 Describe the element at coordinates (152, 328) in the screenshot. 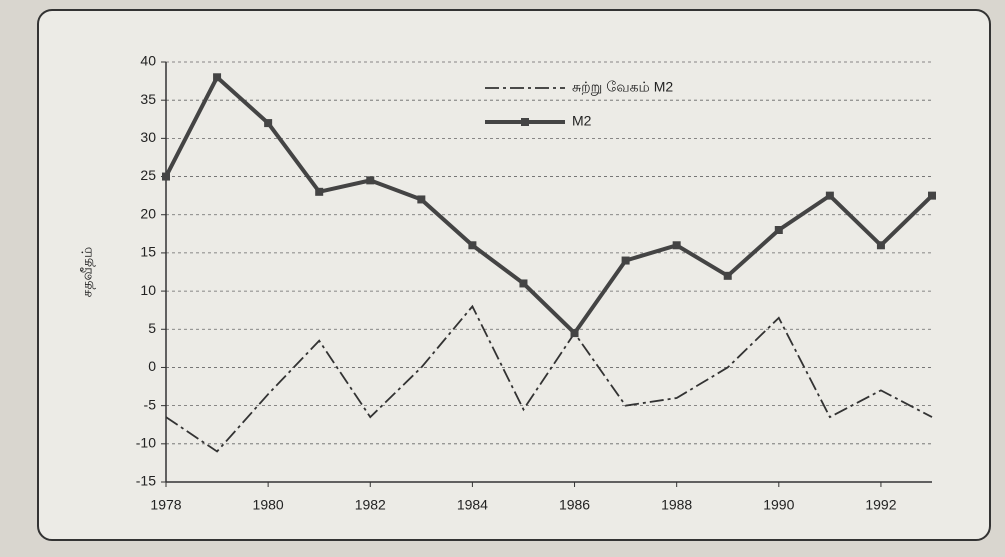

I see `y-tick-label: 5` at that location.